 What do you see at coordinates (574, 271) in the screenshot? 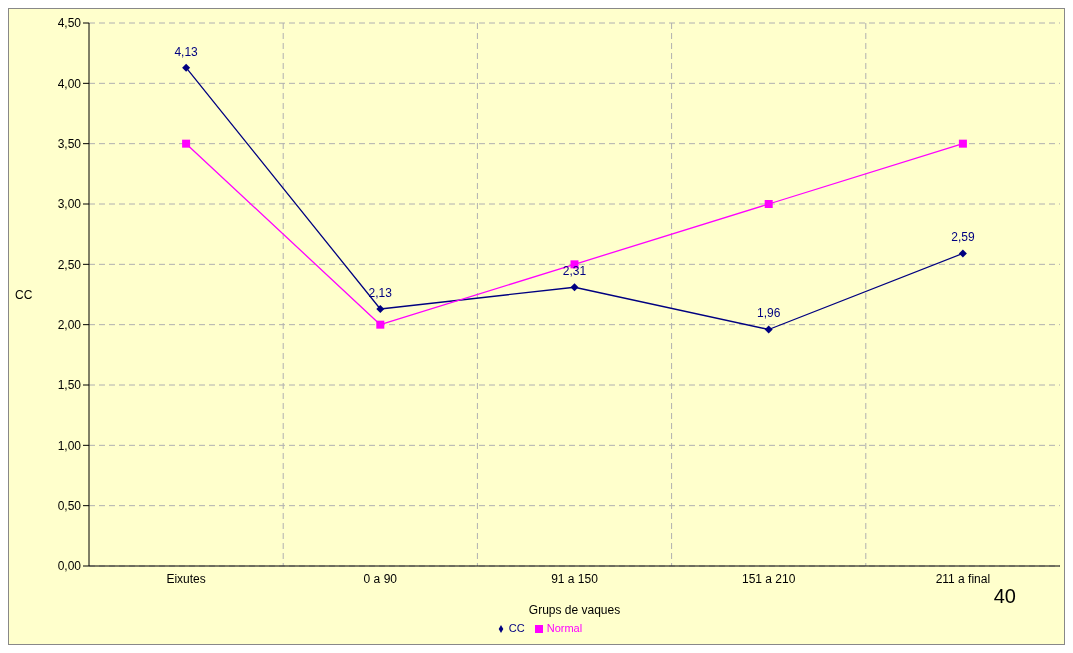
I see `data-label: 2,31` at bounding box center [574, 271].